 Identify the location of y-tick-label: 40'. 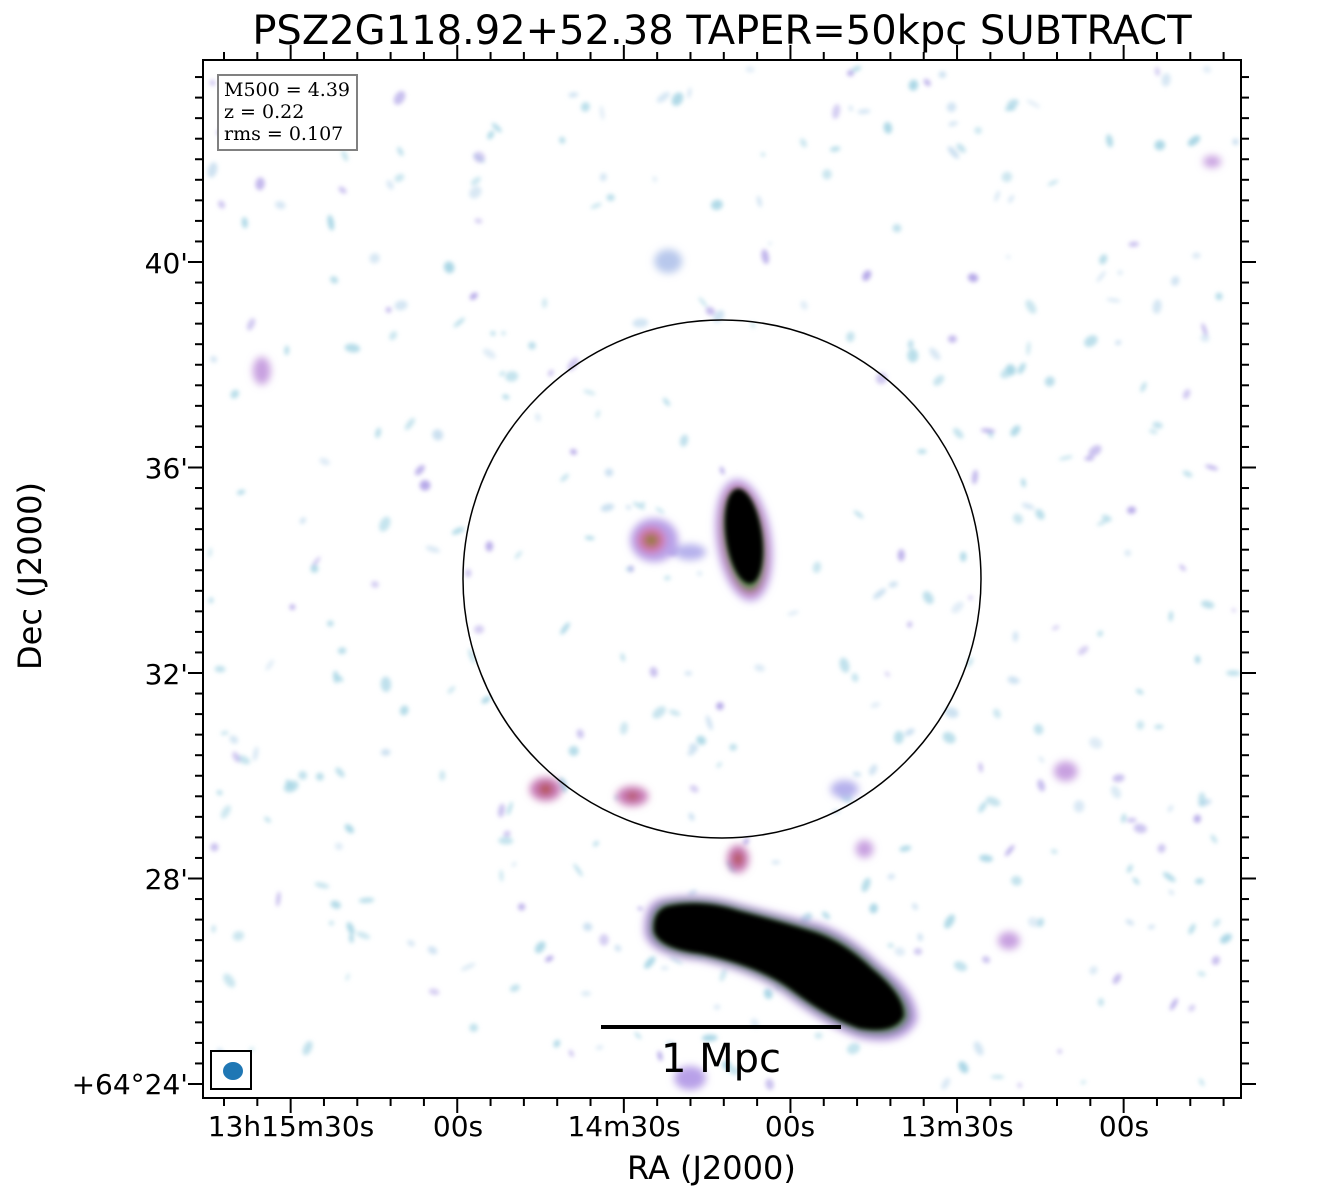
(166, 263).